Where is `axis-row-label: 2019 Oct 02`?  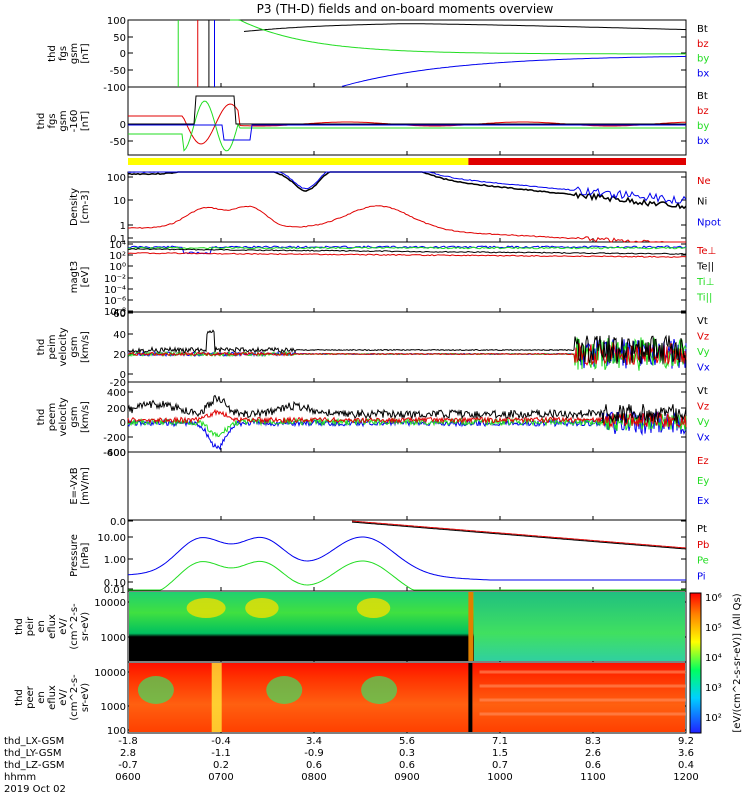
axis-row-label: 2019 Oct 02 is located at coordinates (35, 789).